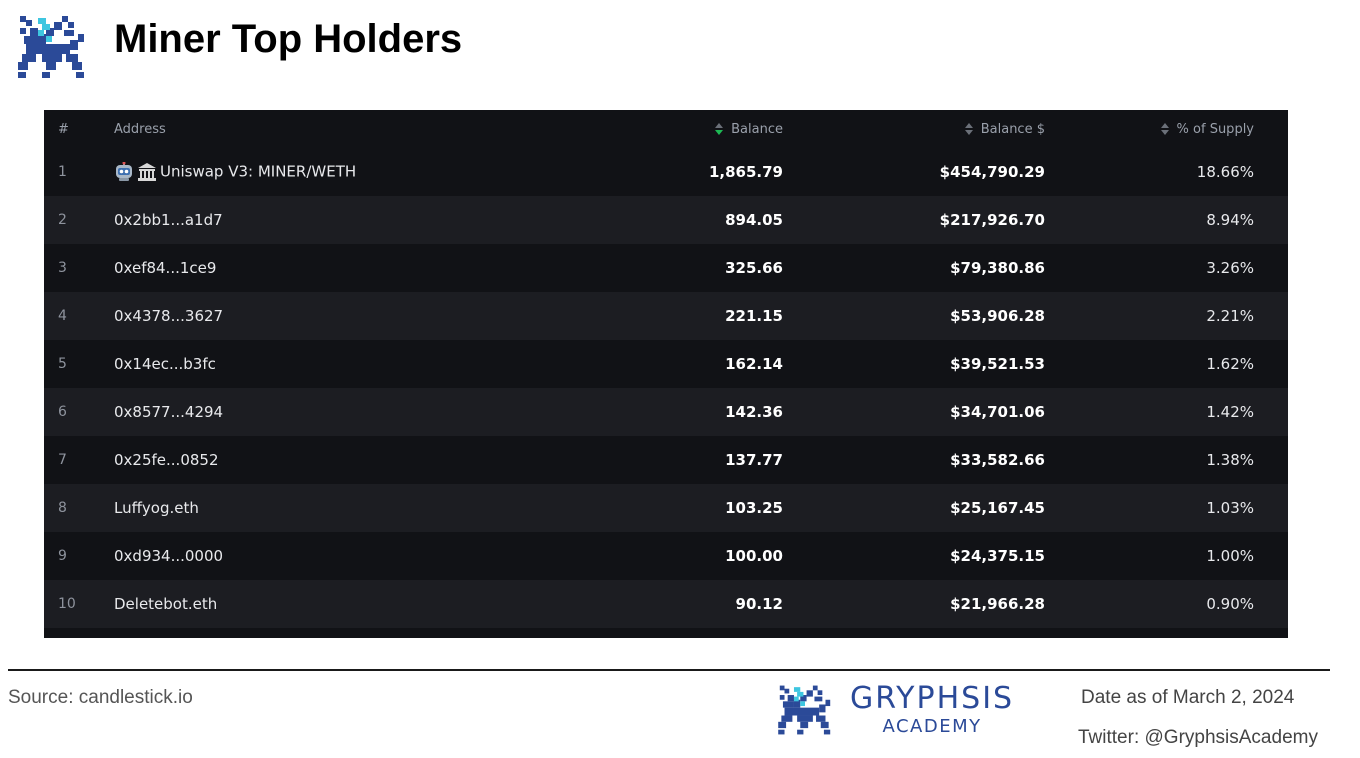 This screenshot has height=758, width=1360. Describe the element at coordinates (932, 726) in the screenshot. I see `brand-subtitle: ACADEMY` at that location.